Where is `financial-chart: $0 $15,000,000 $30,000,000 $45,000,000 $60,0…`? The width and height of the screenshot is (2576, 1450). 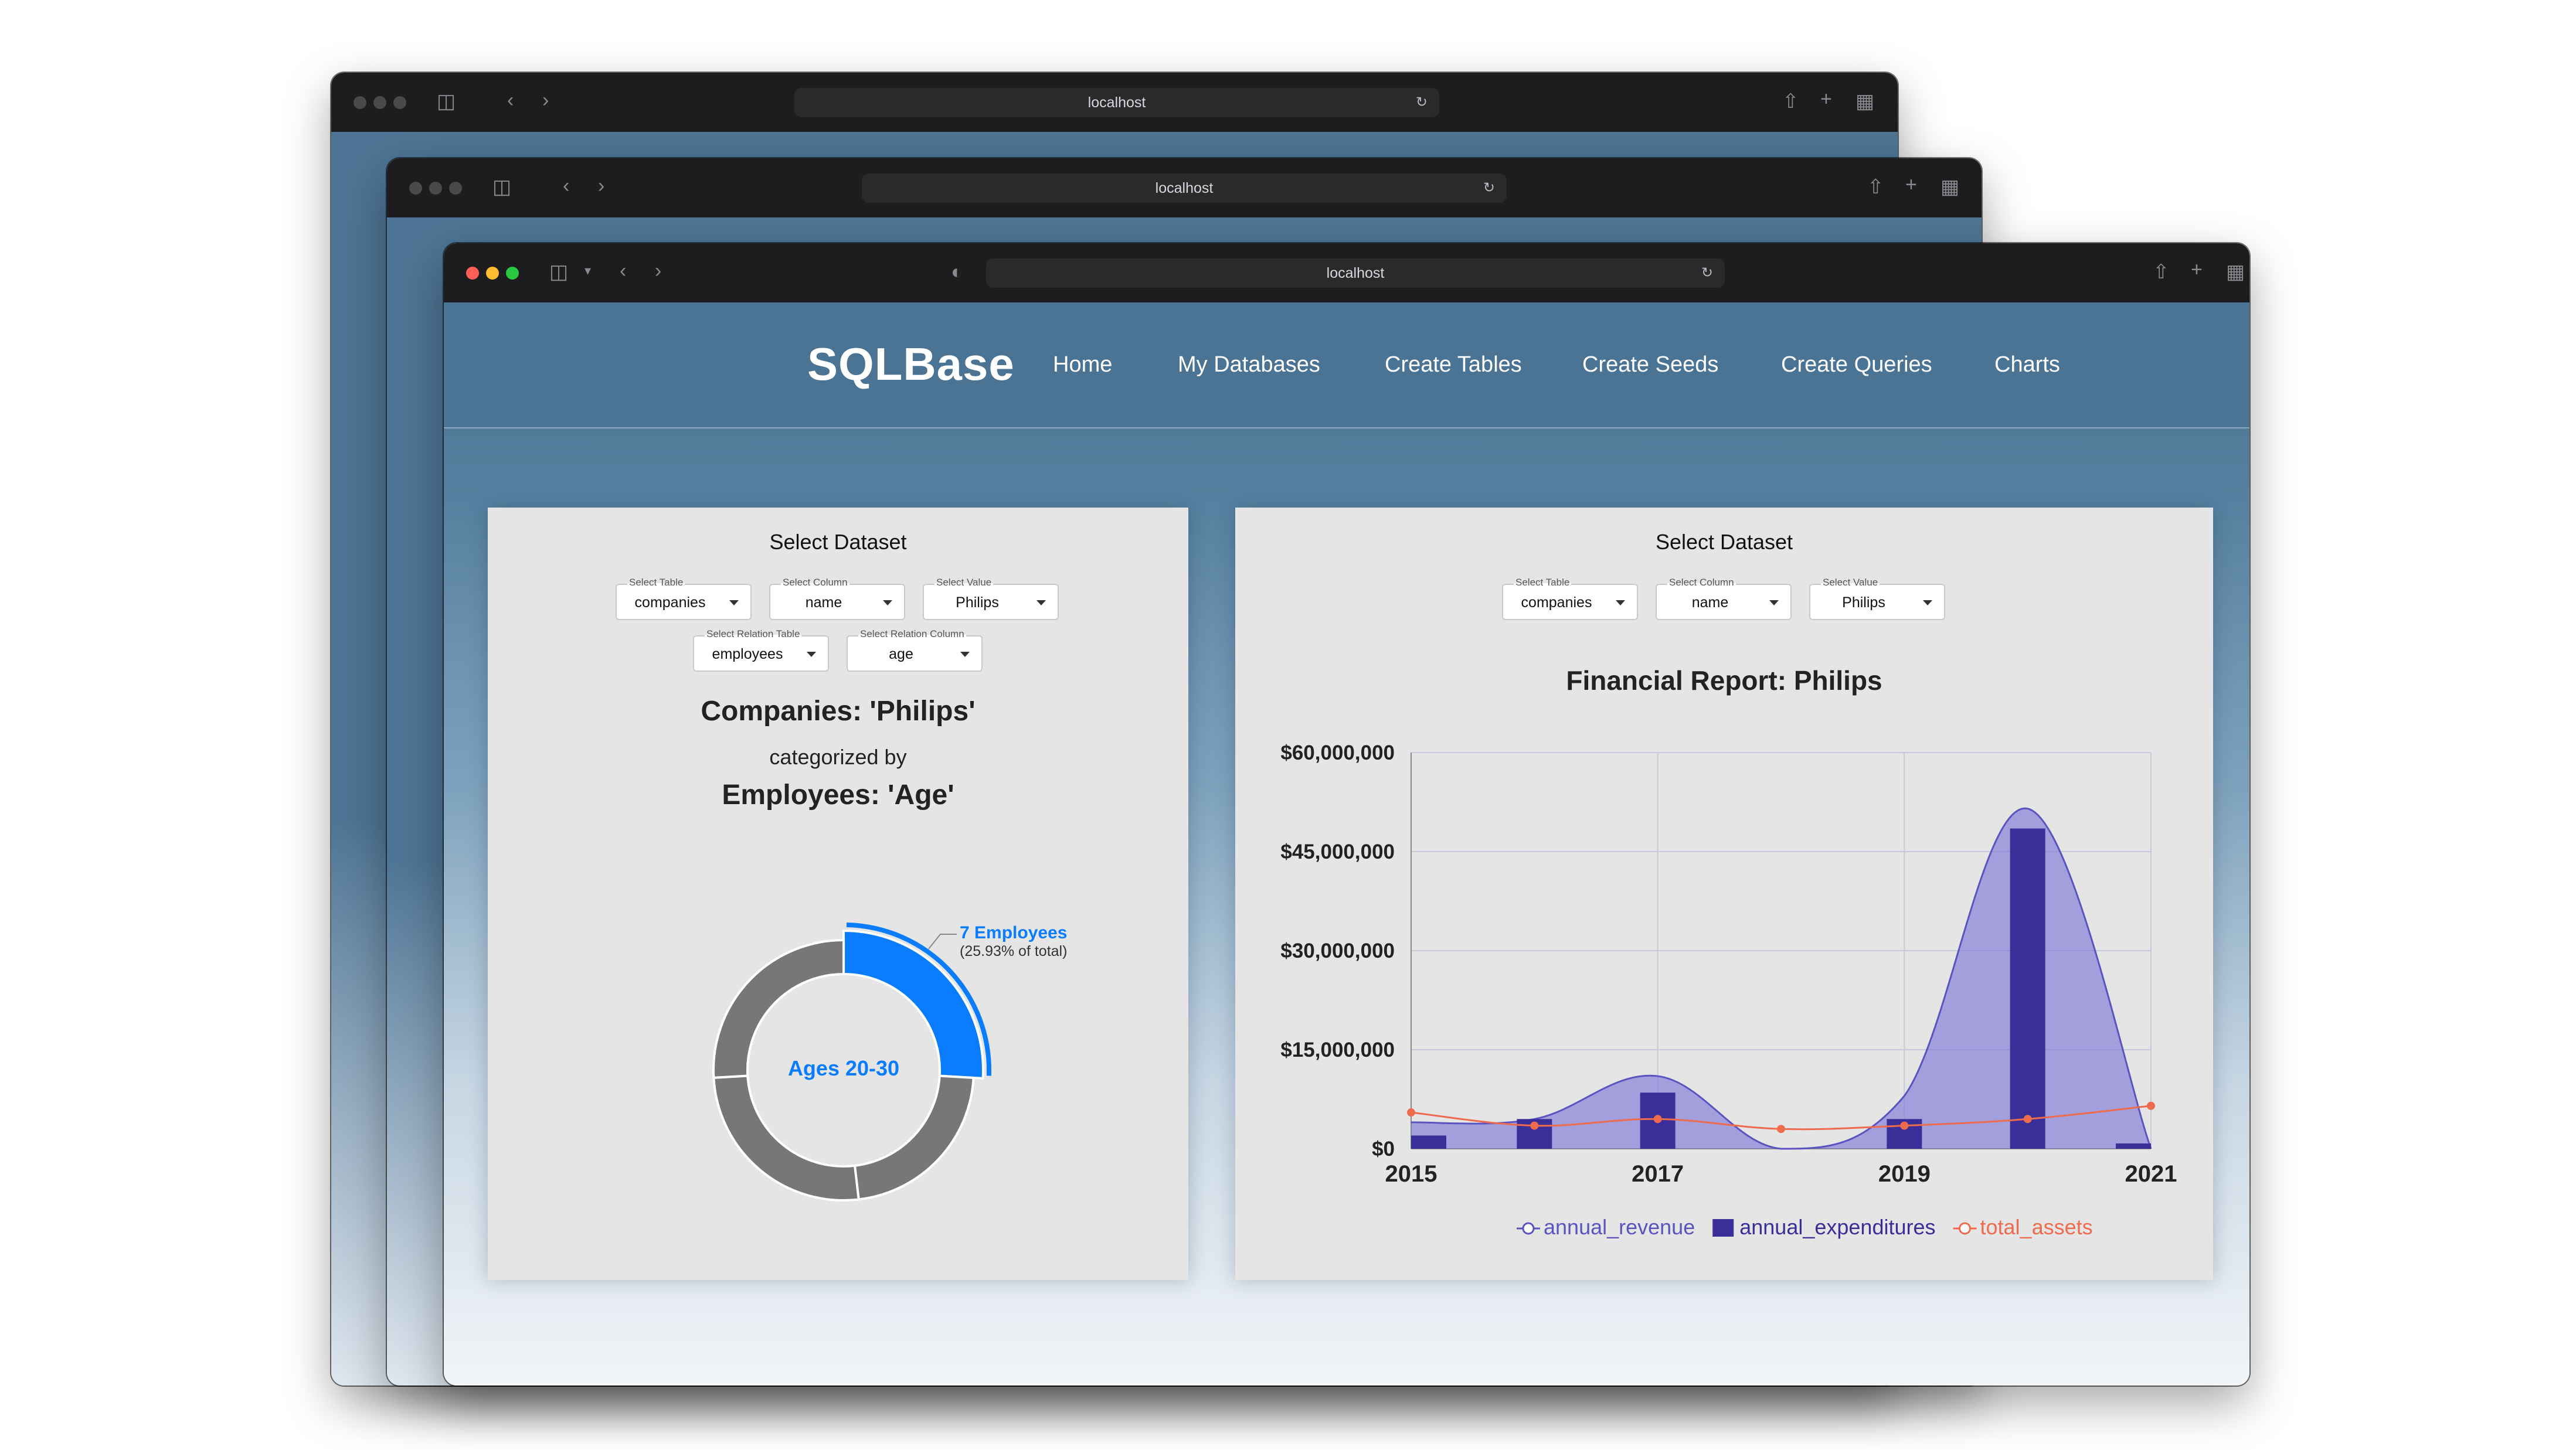
financial-chart: $0 $15,000,000 $30,000,000 $45,000,000 $60,0… is located at coordinates (1729, 990).